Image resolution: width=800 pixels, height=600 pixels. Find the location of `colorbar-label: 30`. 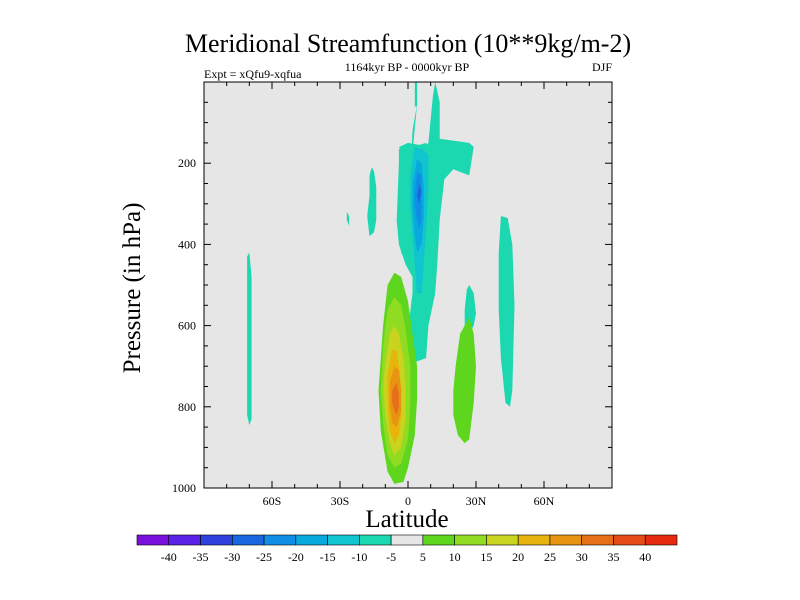

colorbar-label: 30 is located at coordinates (582, 557).